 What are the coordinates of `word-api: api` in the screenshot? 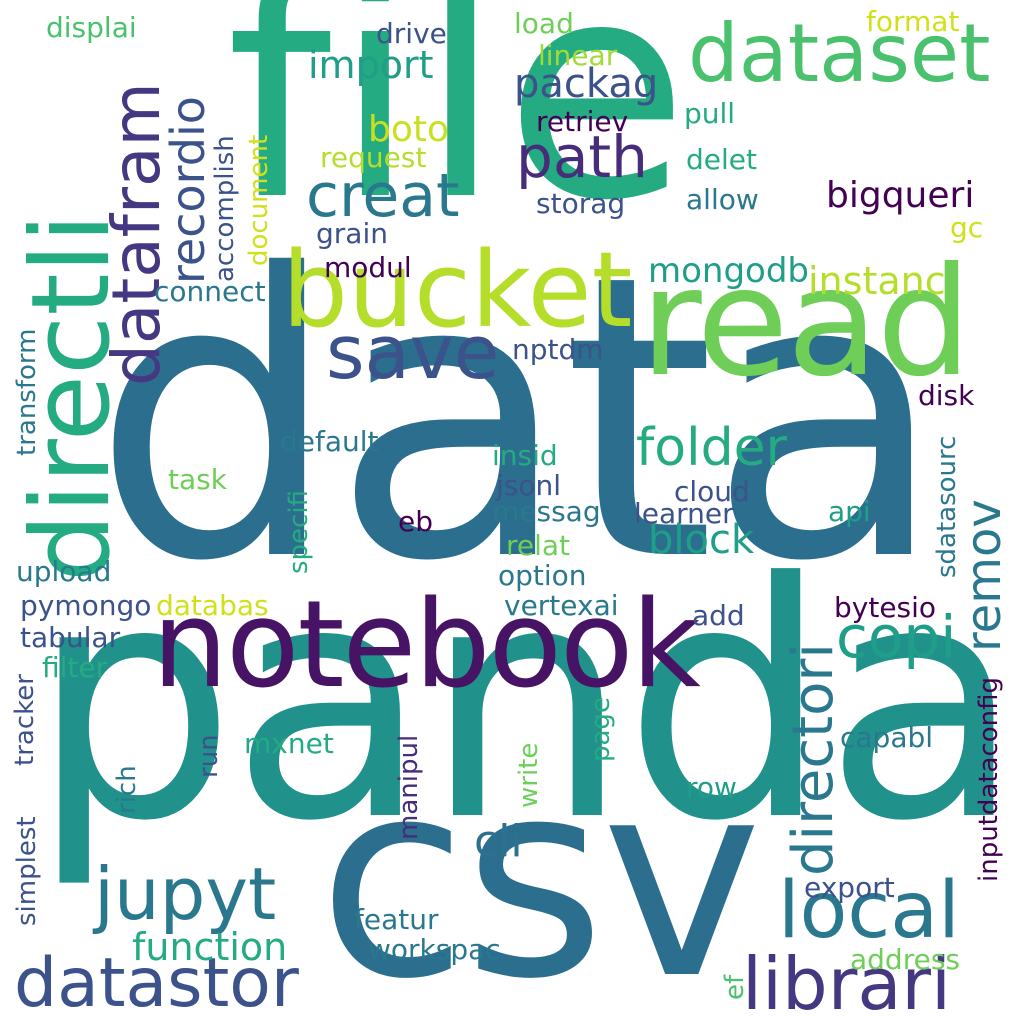 It's located at (849, 511).